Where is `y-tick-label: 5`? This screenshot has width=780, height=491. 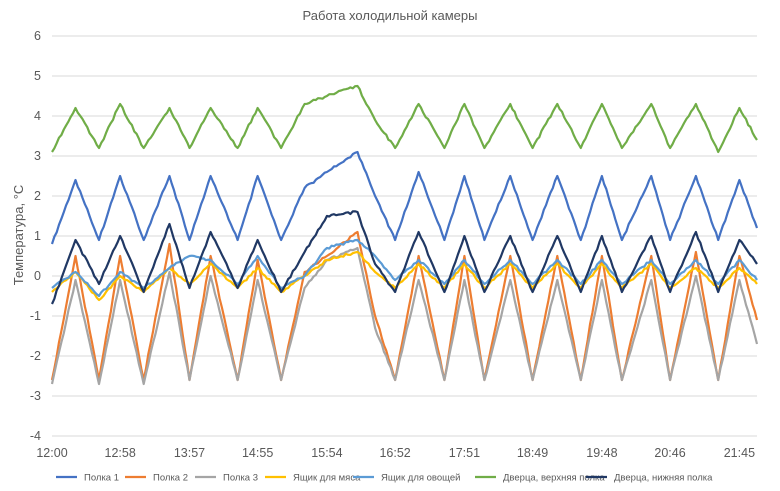
y-tick-label: 5 is located at coordinates (37, 76).